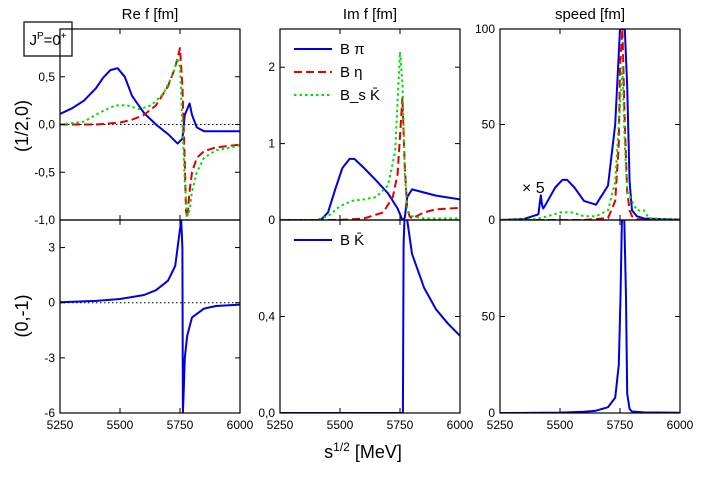 This screenshot has height=477, width=708. Describe the element at coordinates (22, 126) in the screenshot. I see `row-label-top: (1/2,0)` at that location.